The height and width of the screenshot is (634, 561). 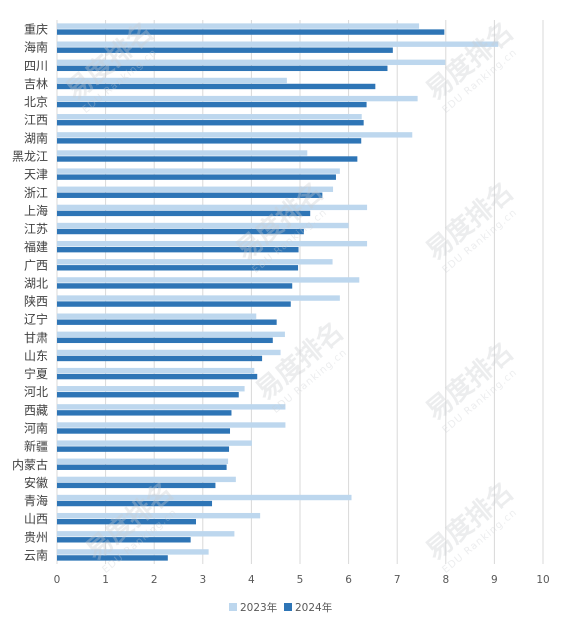 I want to click on category-label: 湖南, so click(x=36, y=137).